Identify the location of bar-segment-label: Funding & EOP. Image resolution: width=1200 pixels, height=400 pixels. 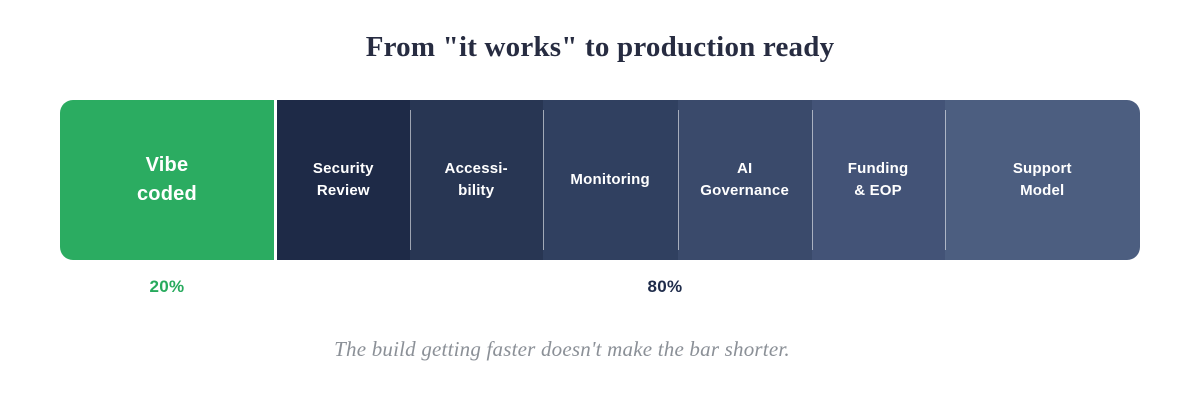
(878, 179).